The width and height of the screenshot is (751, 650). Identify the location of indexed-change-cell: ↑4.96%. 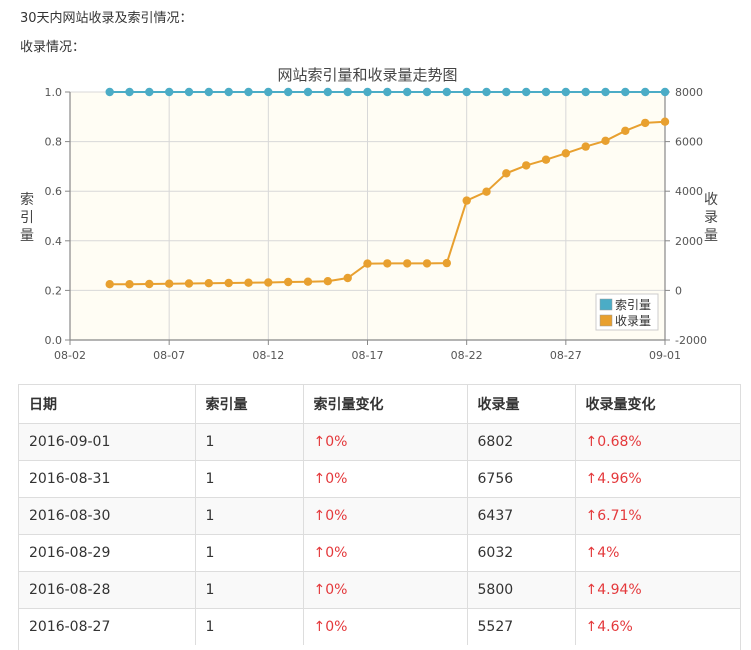
(657, 479).